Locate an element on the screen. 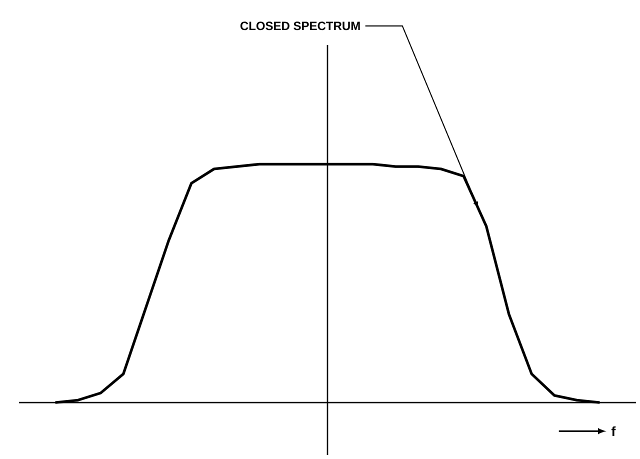 The width and height of the screenshot is (640, 459). text: CLOSED SPECTRUM is located at coordinates (300, 26).